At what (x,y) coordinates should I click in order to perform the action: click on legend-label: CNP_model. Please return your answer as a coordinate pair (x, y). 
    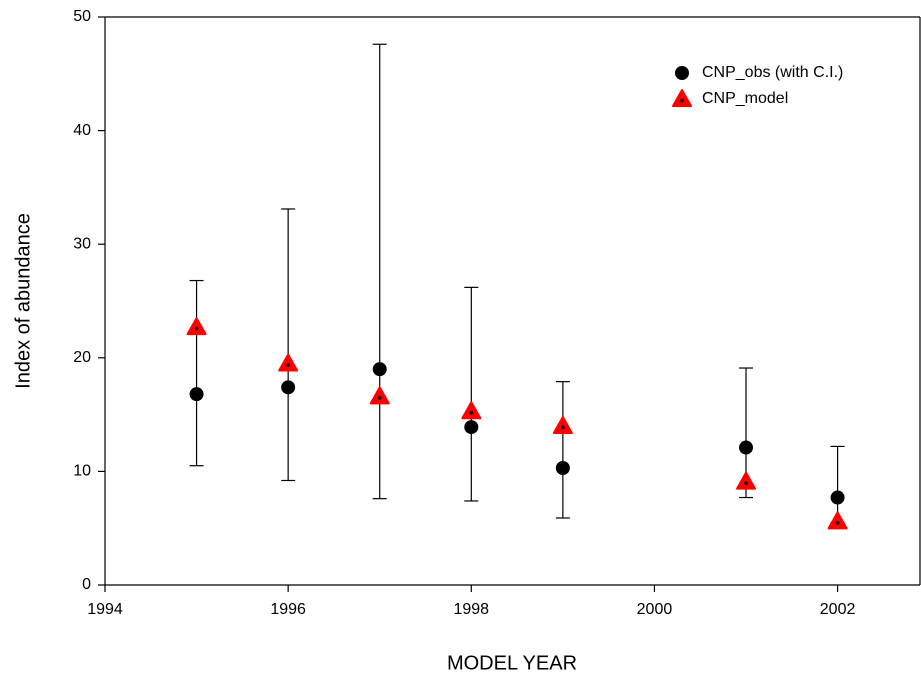
    Looking at the image, I should click on (745, 98).